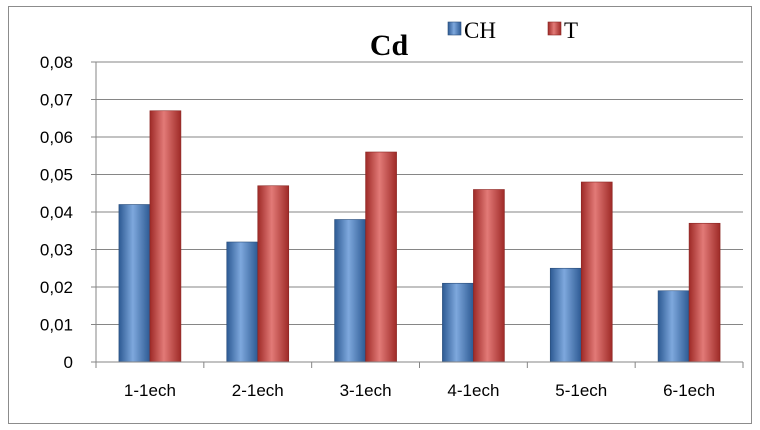  Describe the element at coordinates (458, 322) in the screenshot. I see `bar-ch: CH 4-1ech: 0.021` at that location.